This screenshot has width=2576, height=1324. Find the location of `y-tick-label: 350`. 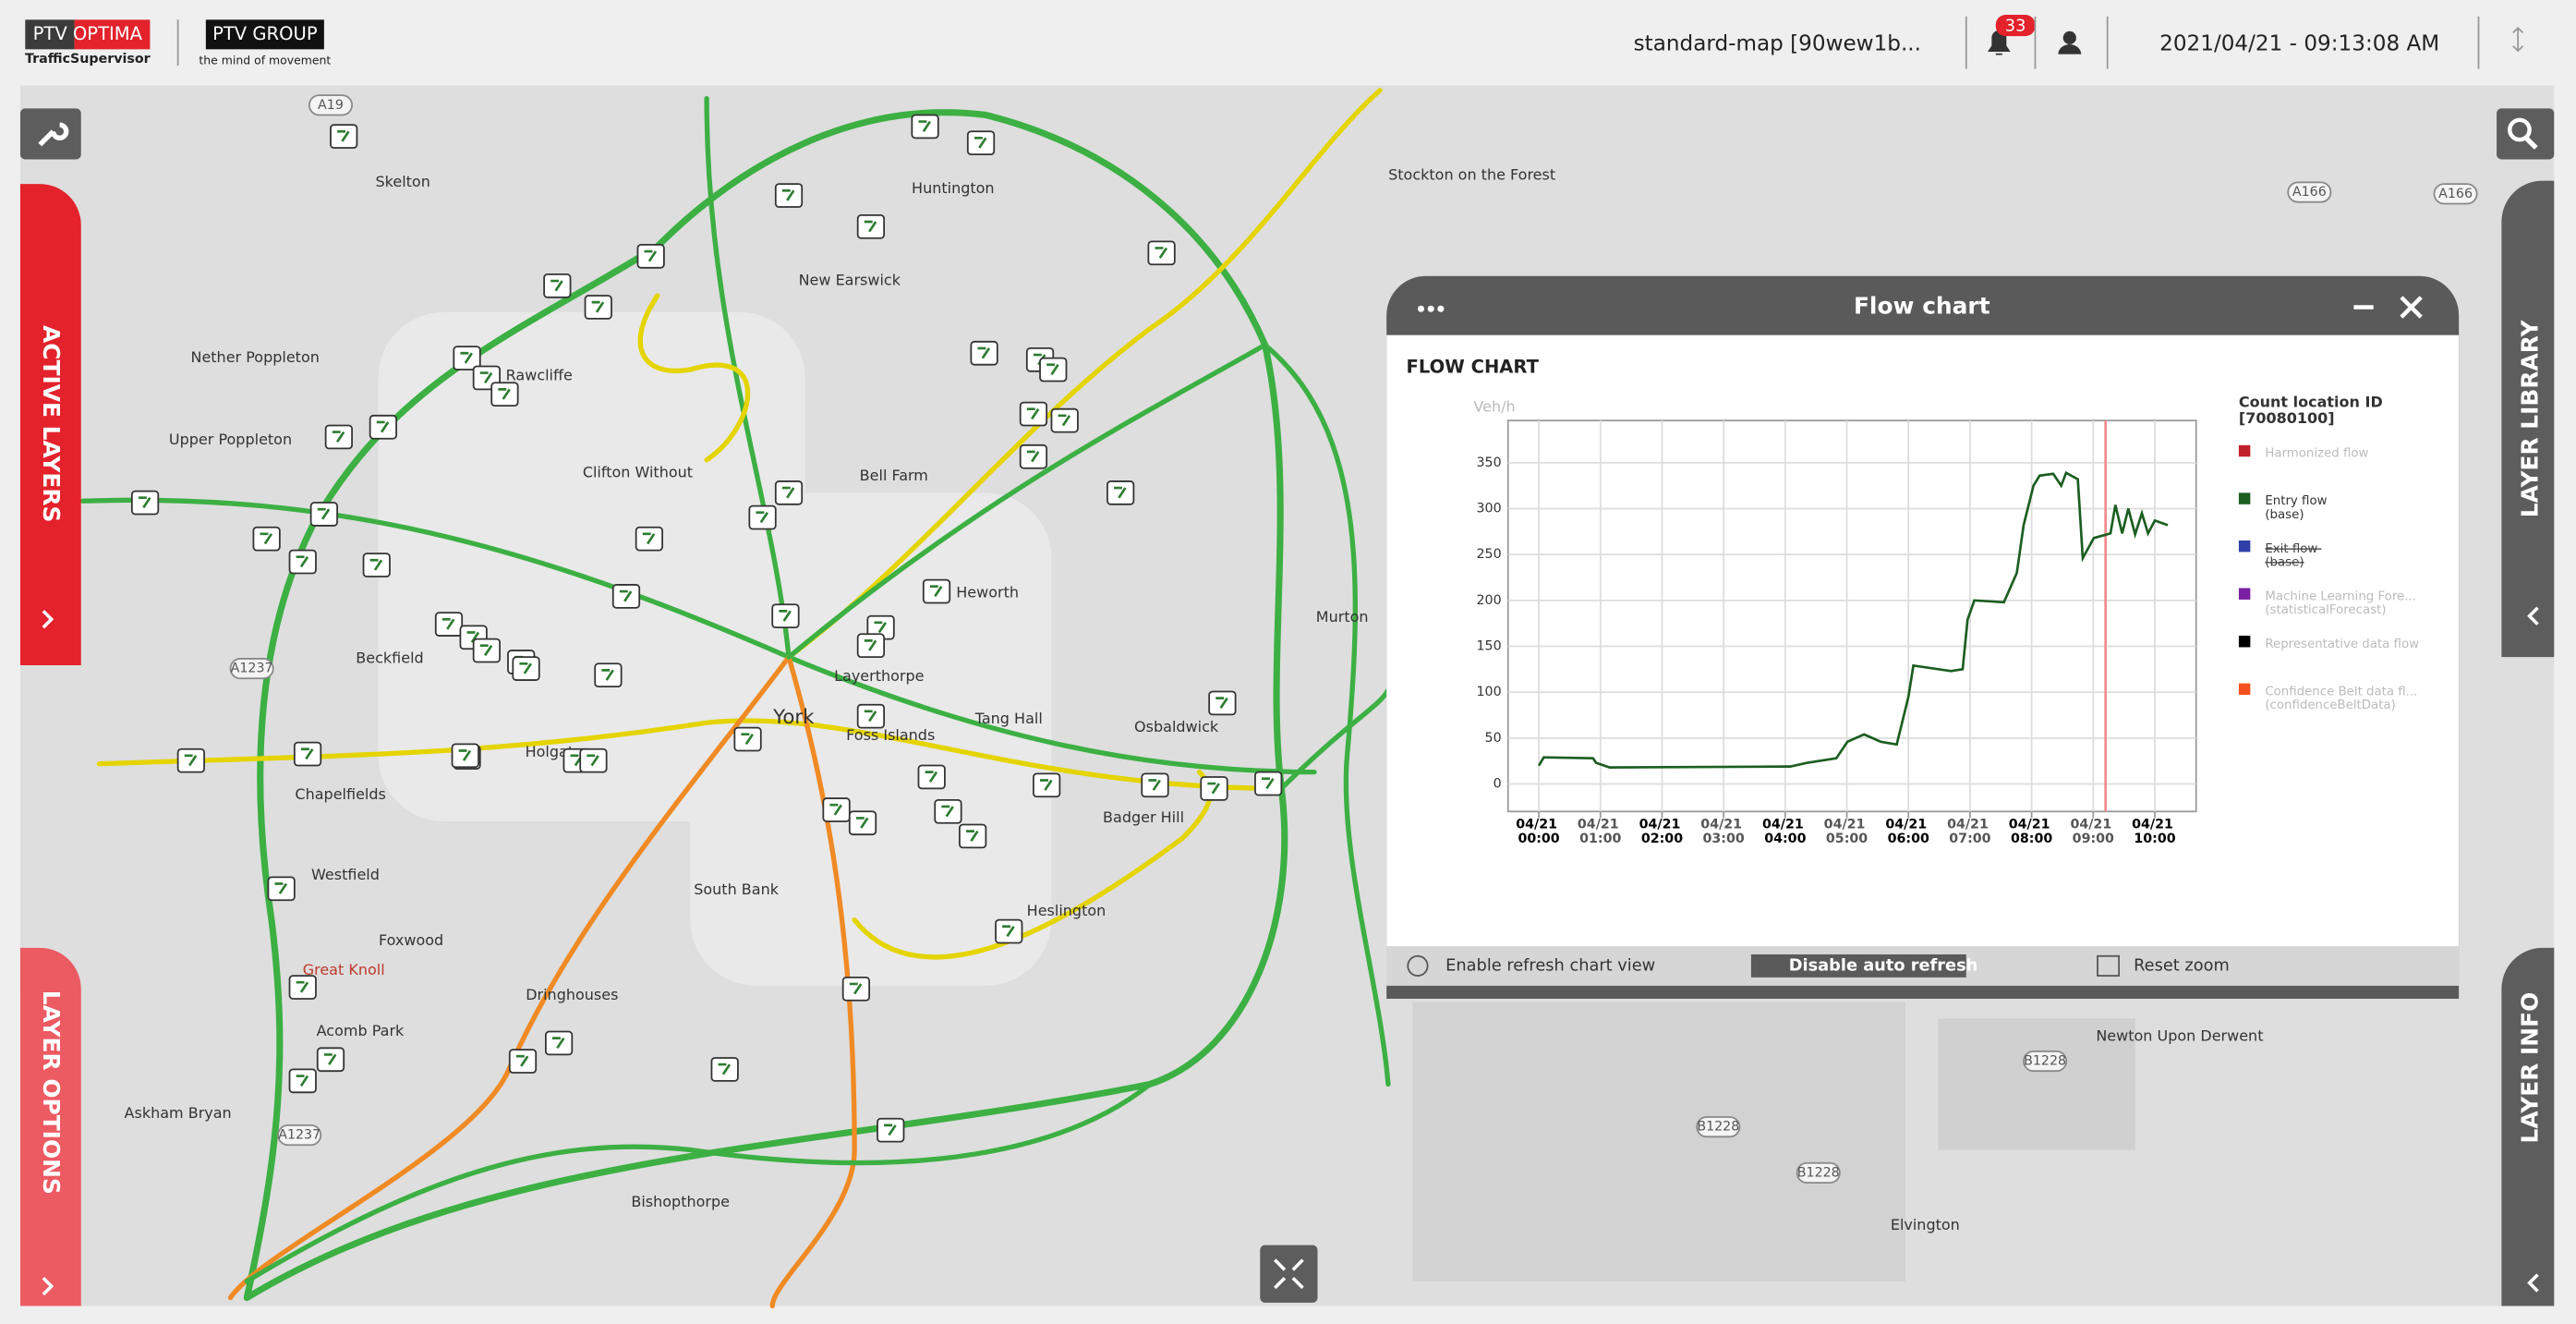

y-tick-label: 350 is located at coordinates (1488, 463).